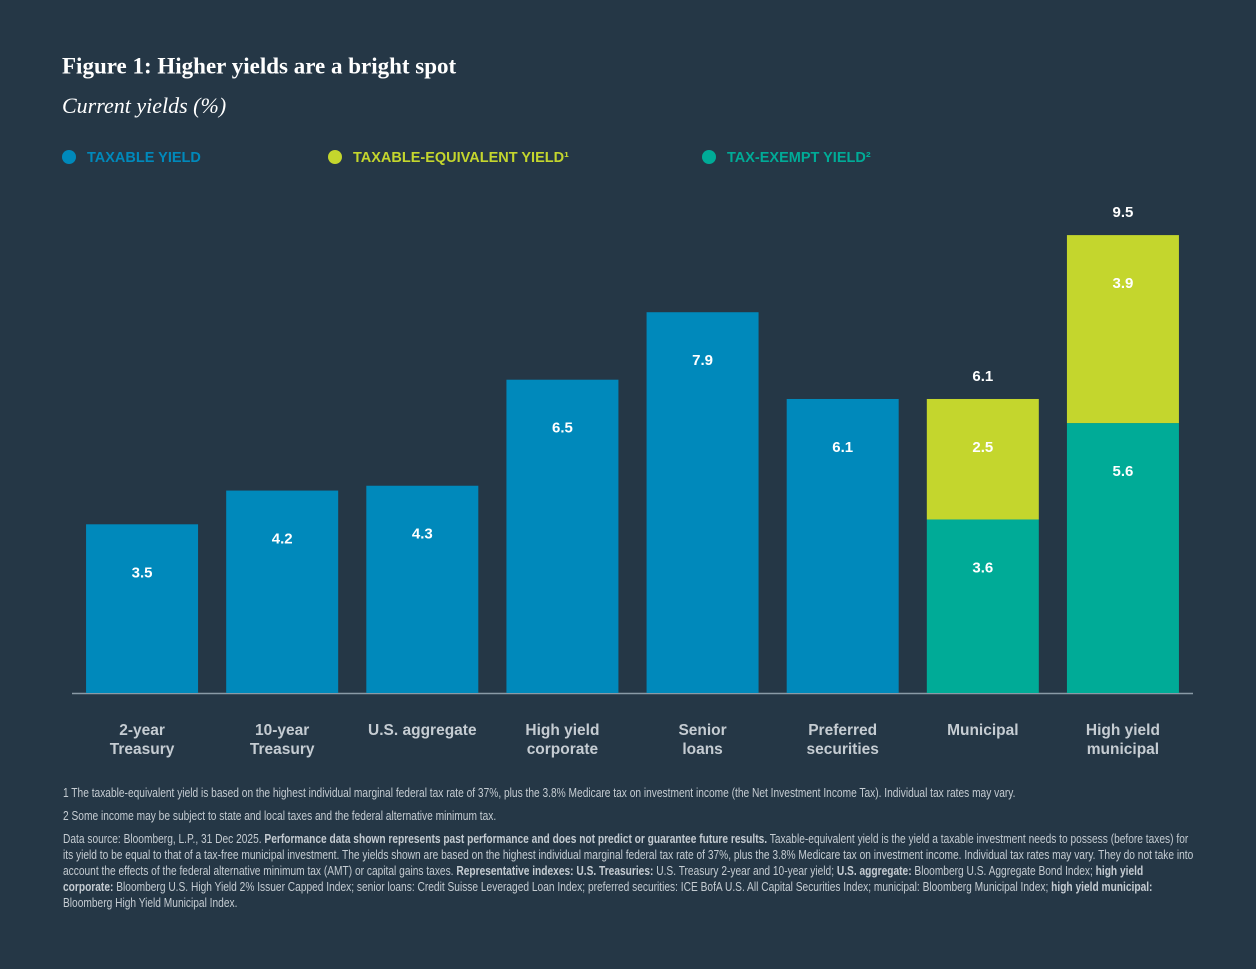 The height and width of the screenshot is (969, 1256). I want to click on total-label: 9.5, so click(1123, 212).